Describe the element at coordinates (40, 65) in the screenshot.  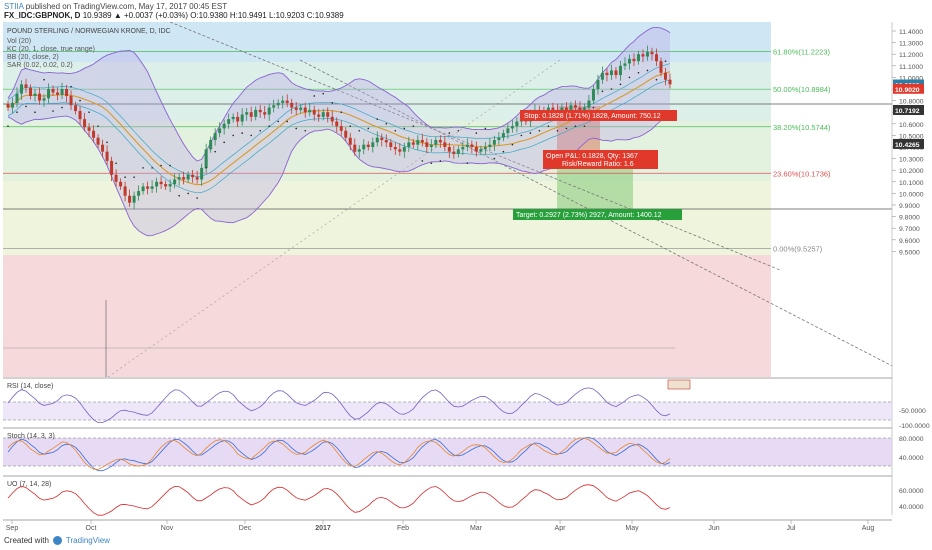
I see `legend-sar: SAR (0.02, 0.02, 0.2)` at that location.